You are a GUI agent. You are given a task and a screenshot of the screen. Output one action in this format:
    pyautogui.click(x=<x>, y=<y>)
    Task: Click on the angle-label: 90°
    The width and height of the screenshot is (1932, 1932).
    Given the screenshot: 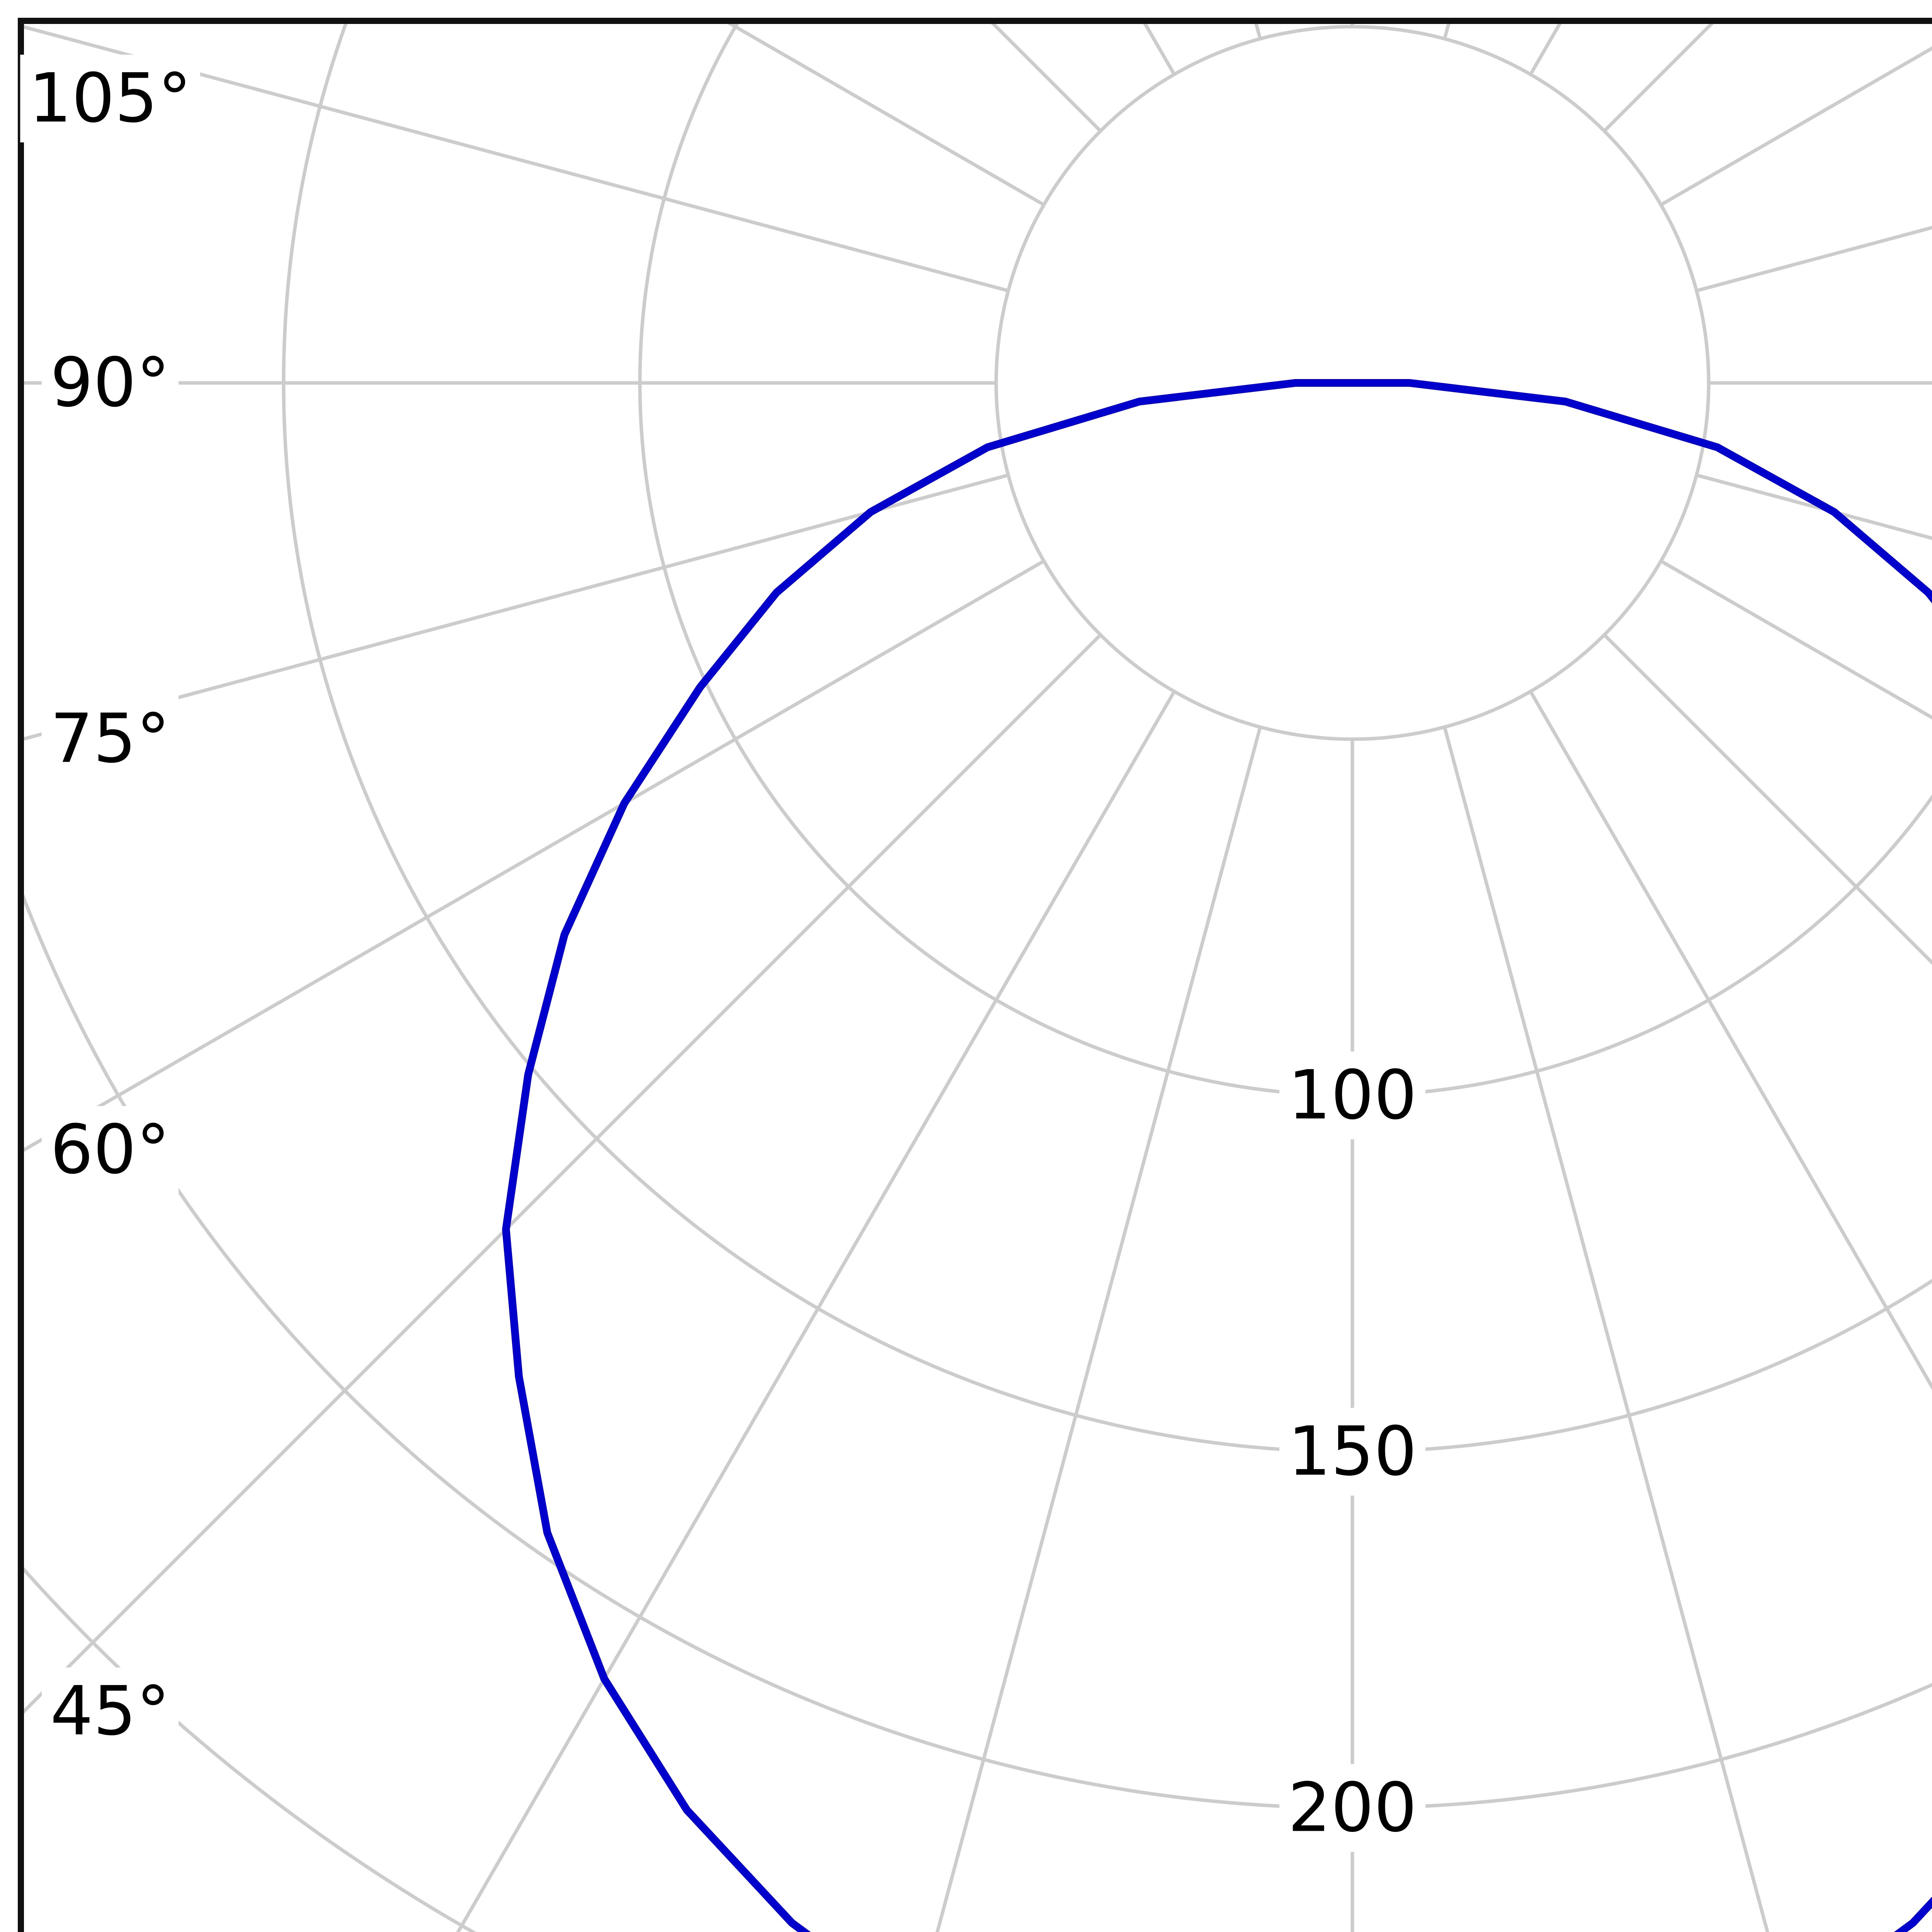 What is the action you would take?
    pyautogui.click(x=110, y=383)
    